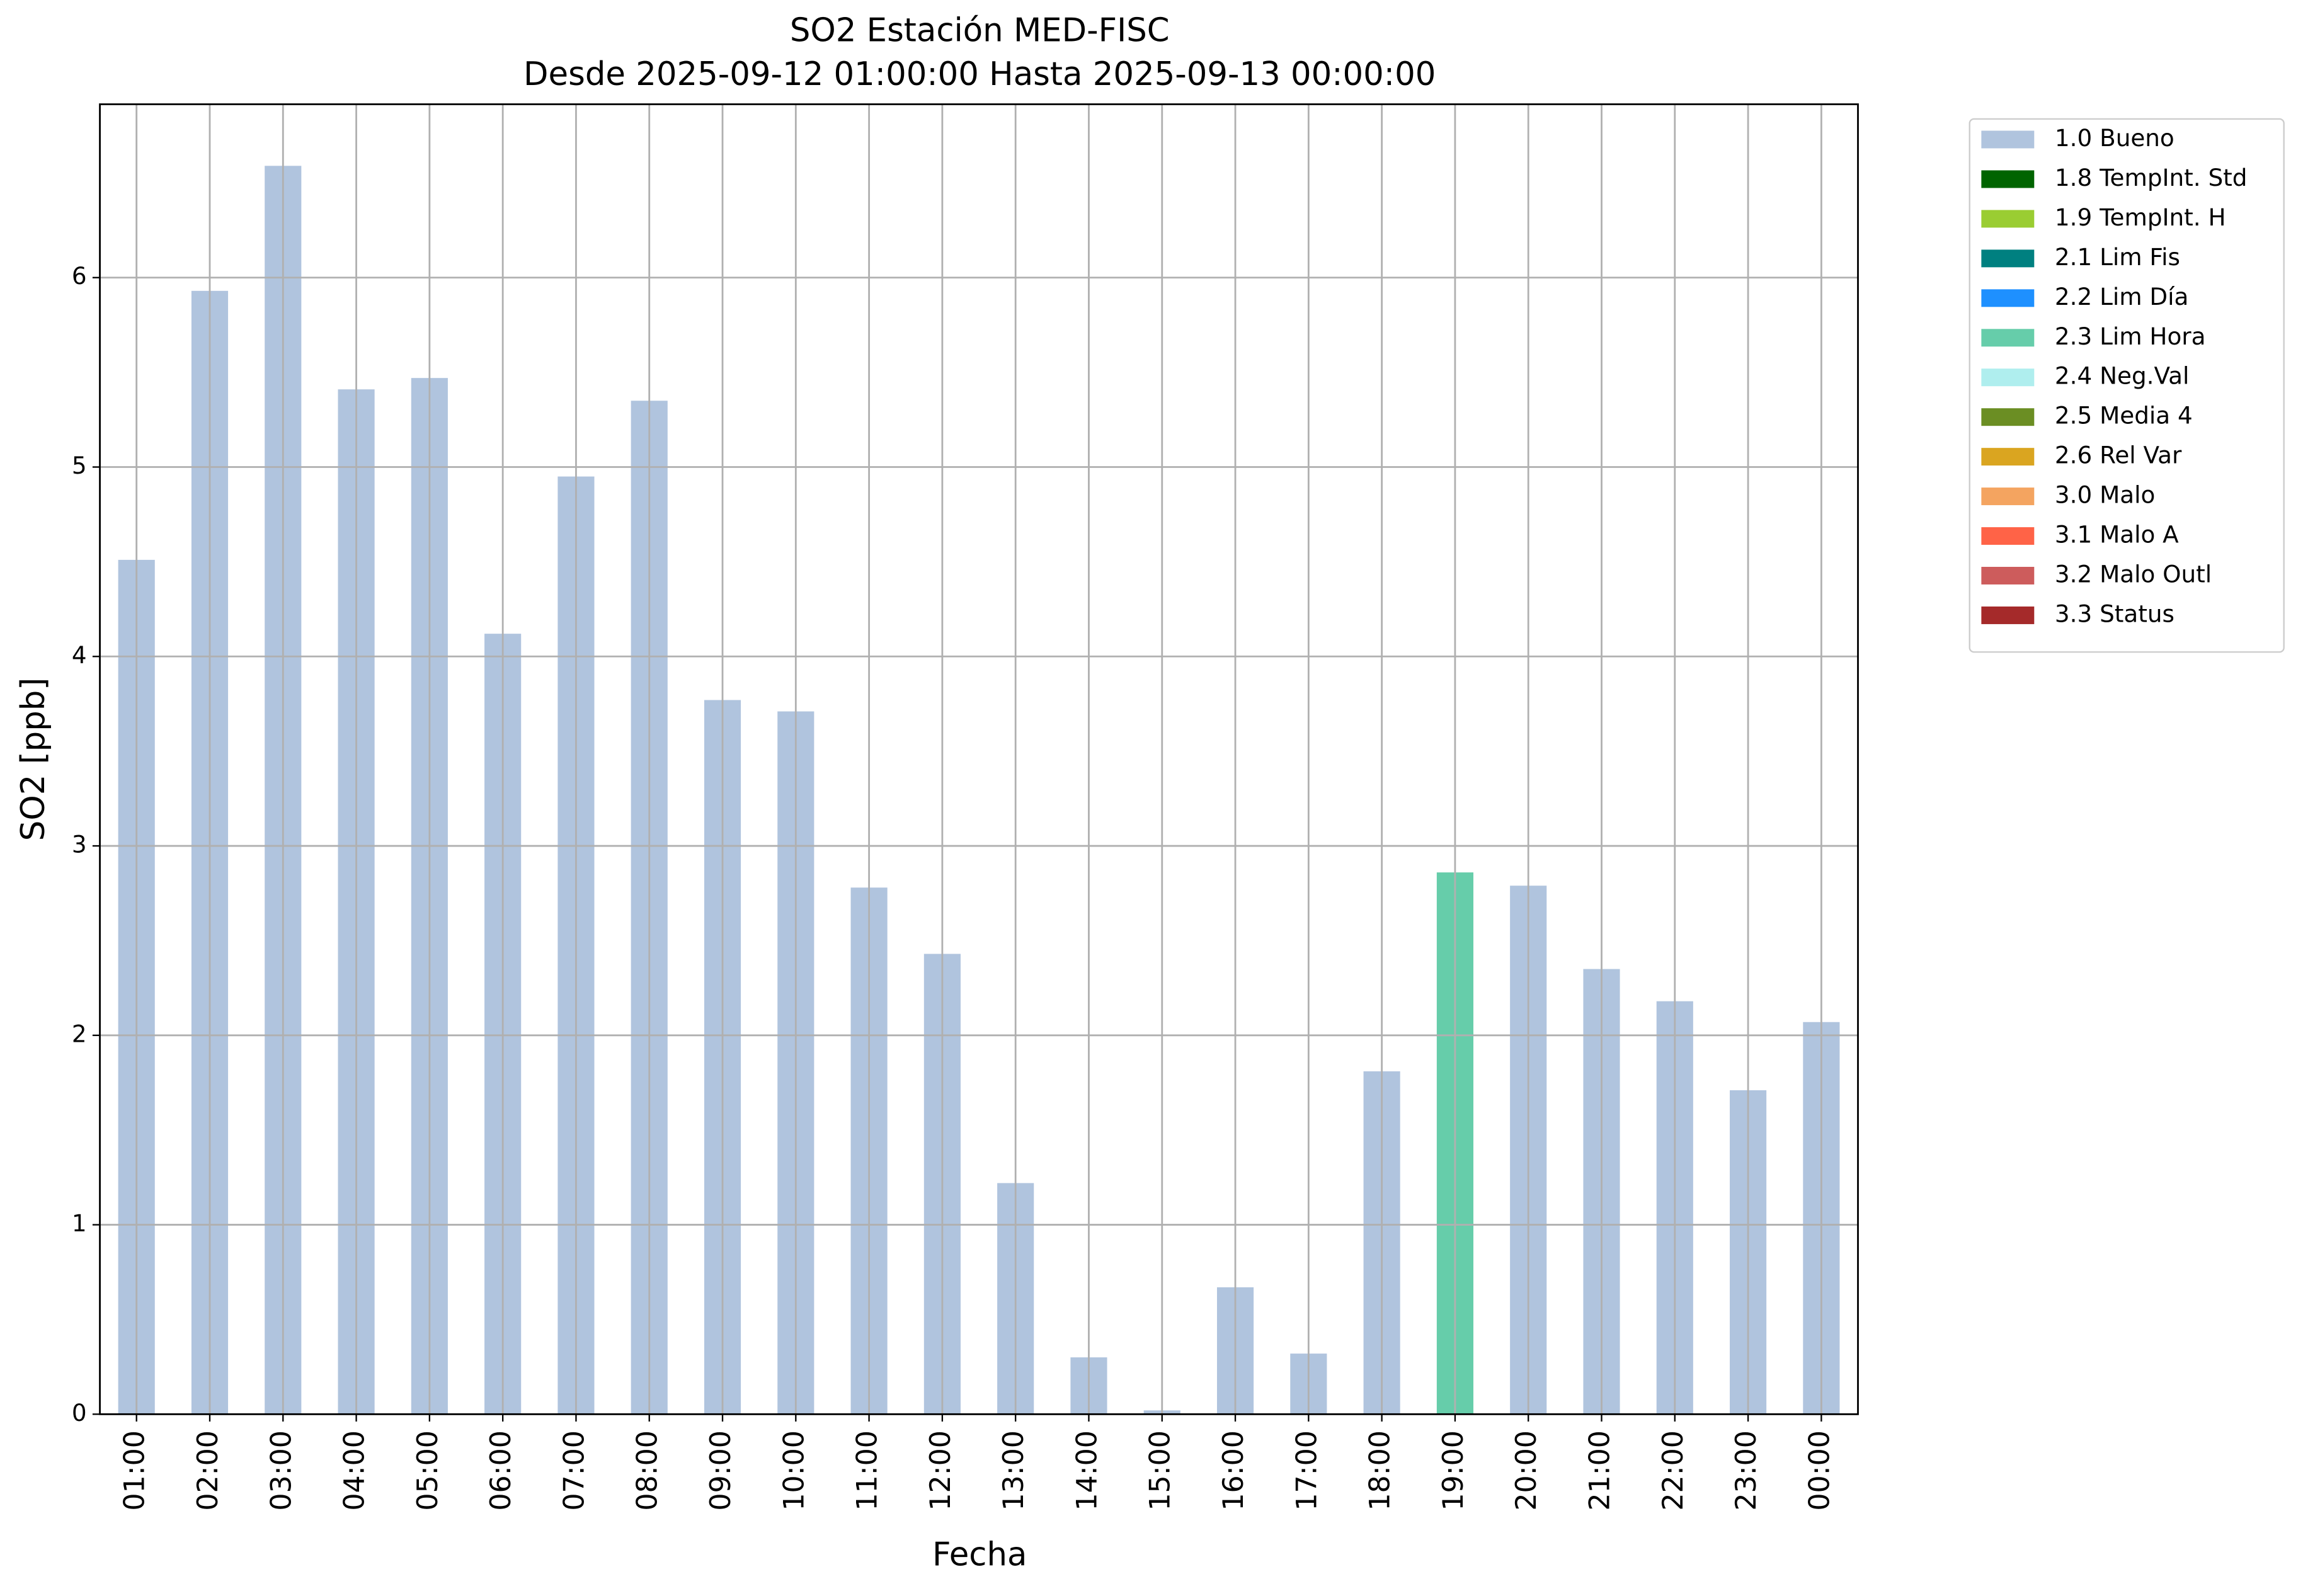 The width and height of the screenshot is (2303, 1596). I want to click on legend-label: 2.3 Lim Hora, so click(2130, 336).